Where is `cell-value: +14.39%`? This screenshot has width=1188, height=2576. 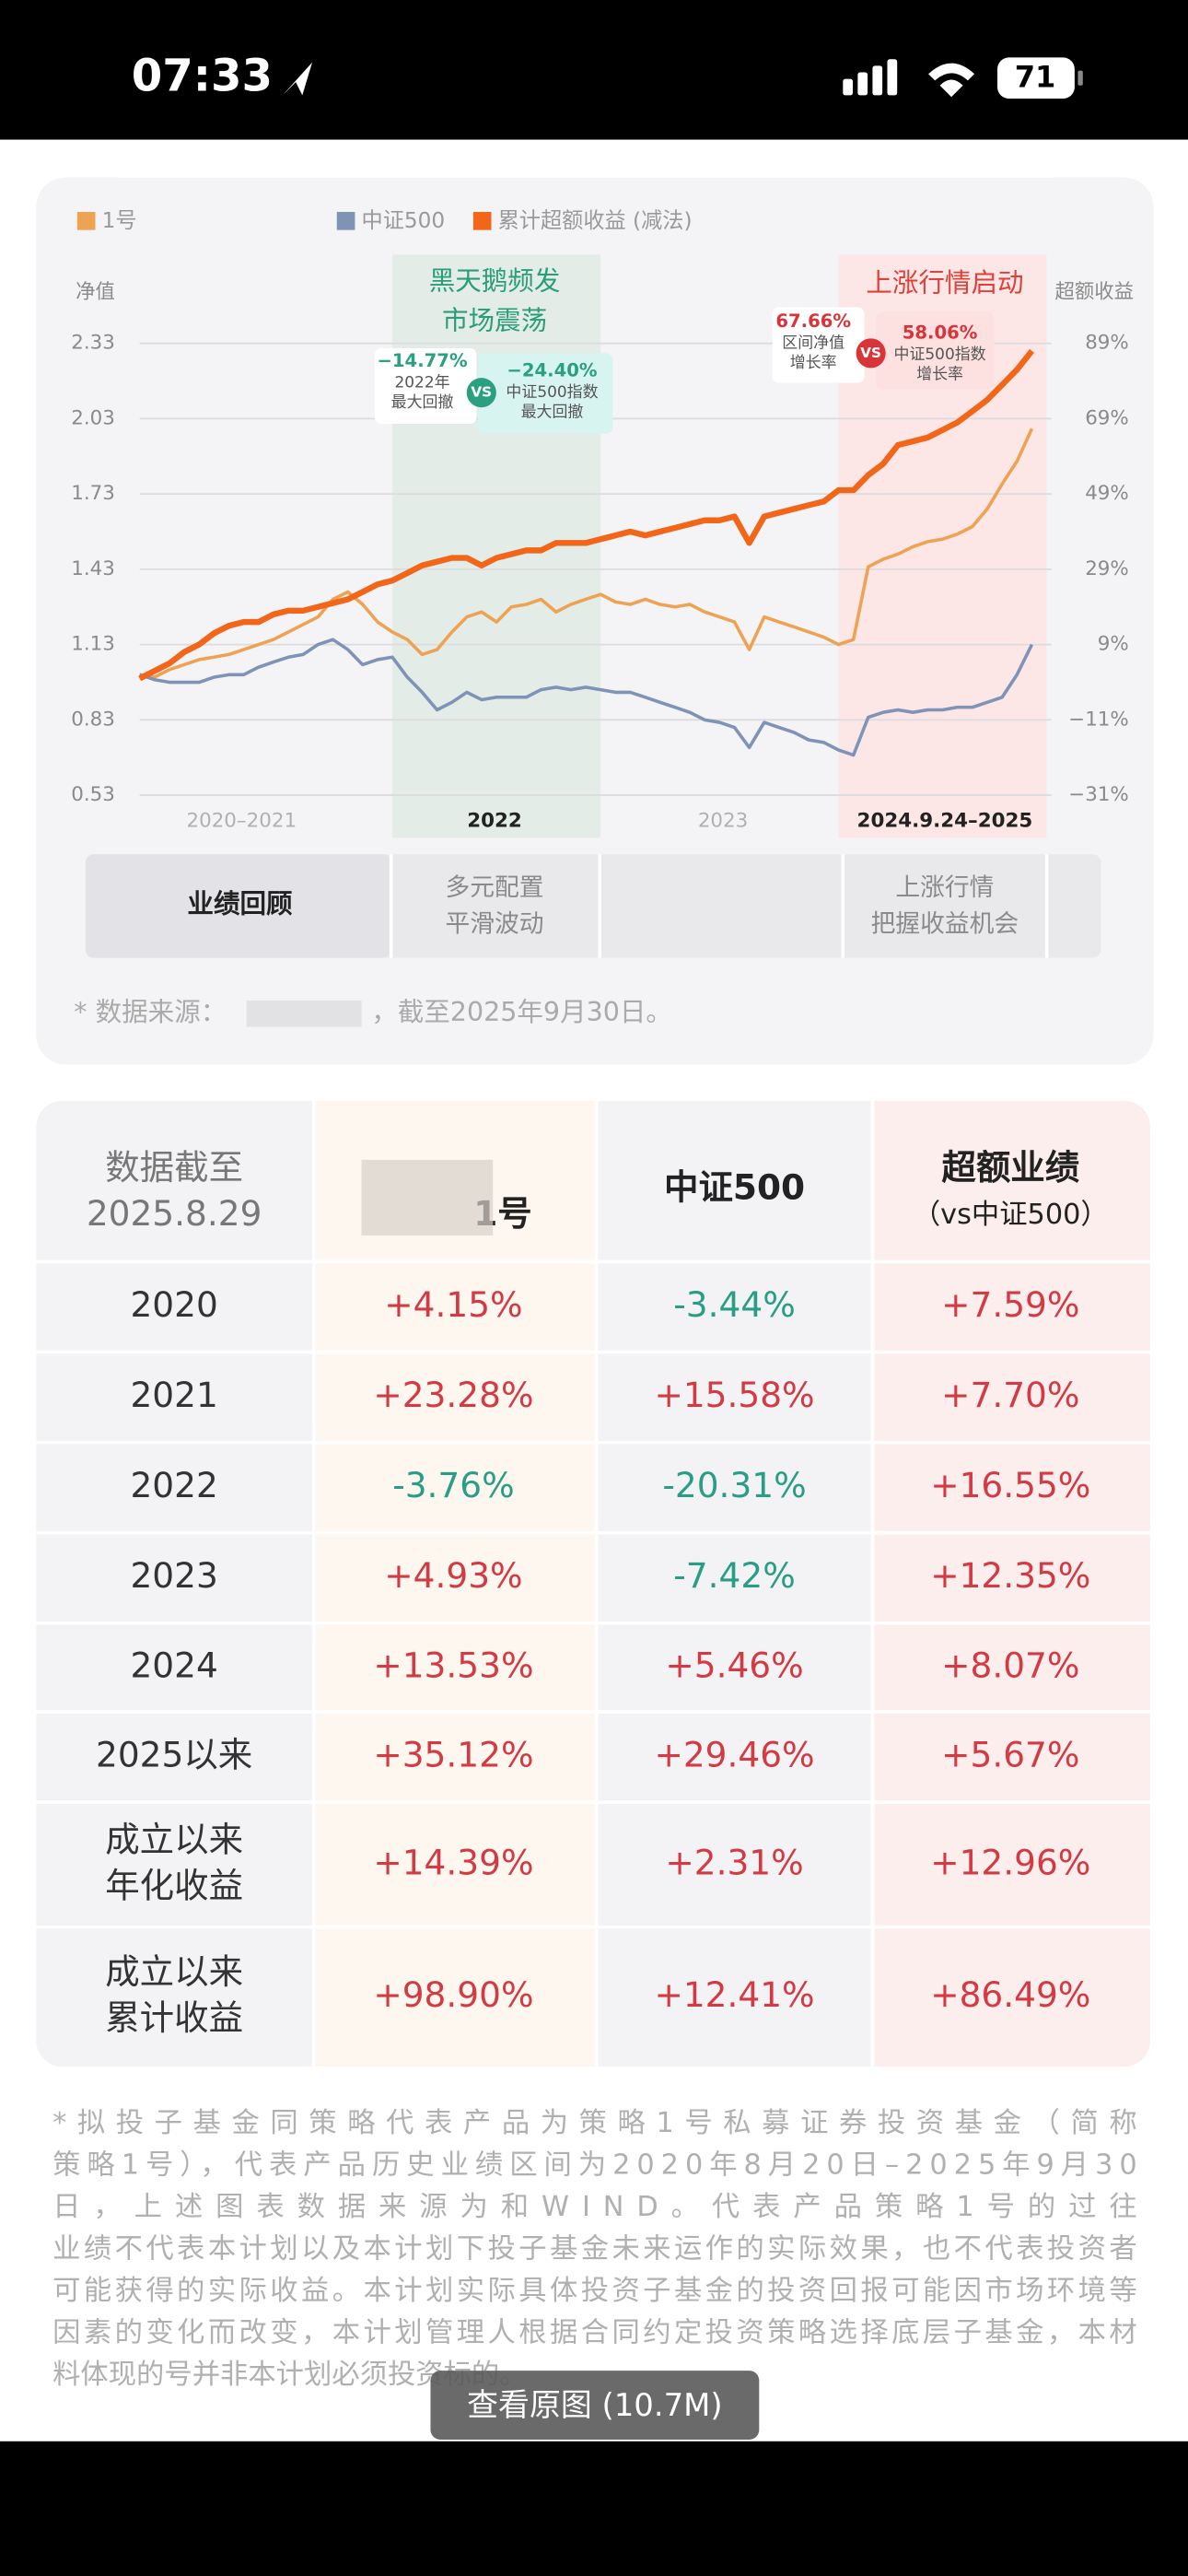
cell-value: +14.39% is located at coordinates (453, 1862).